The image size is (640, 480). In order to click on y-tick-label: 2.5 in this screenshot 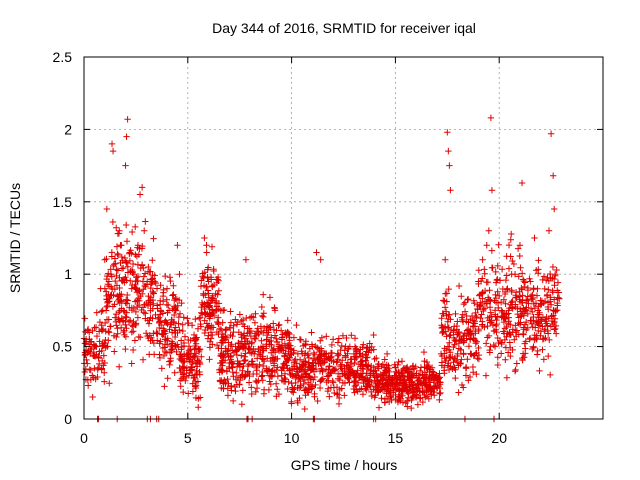, I will do `click(63, 57)`.